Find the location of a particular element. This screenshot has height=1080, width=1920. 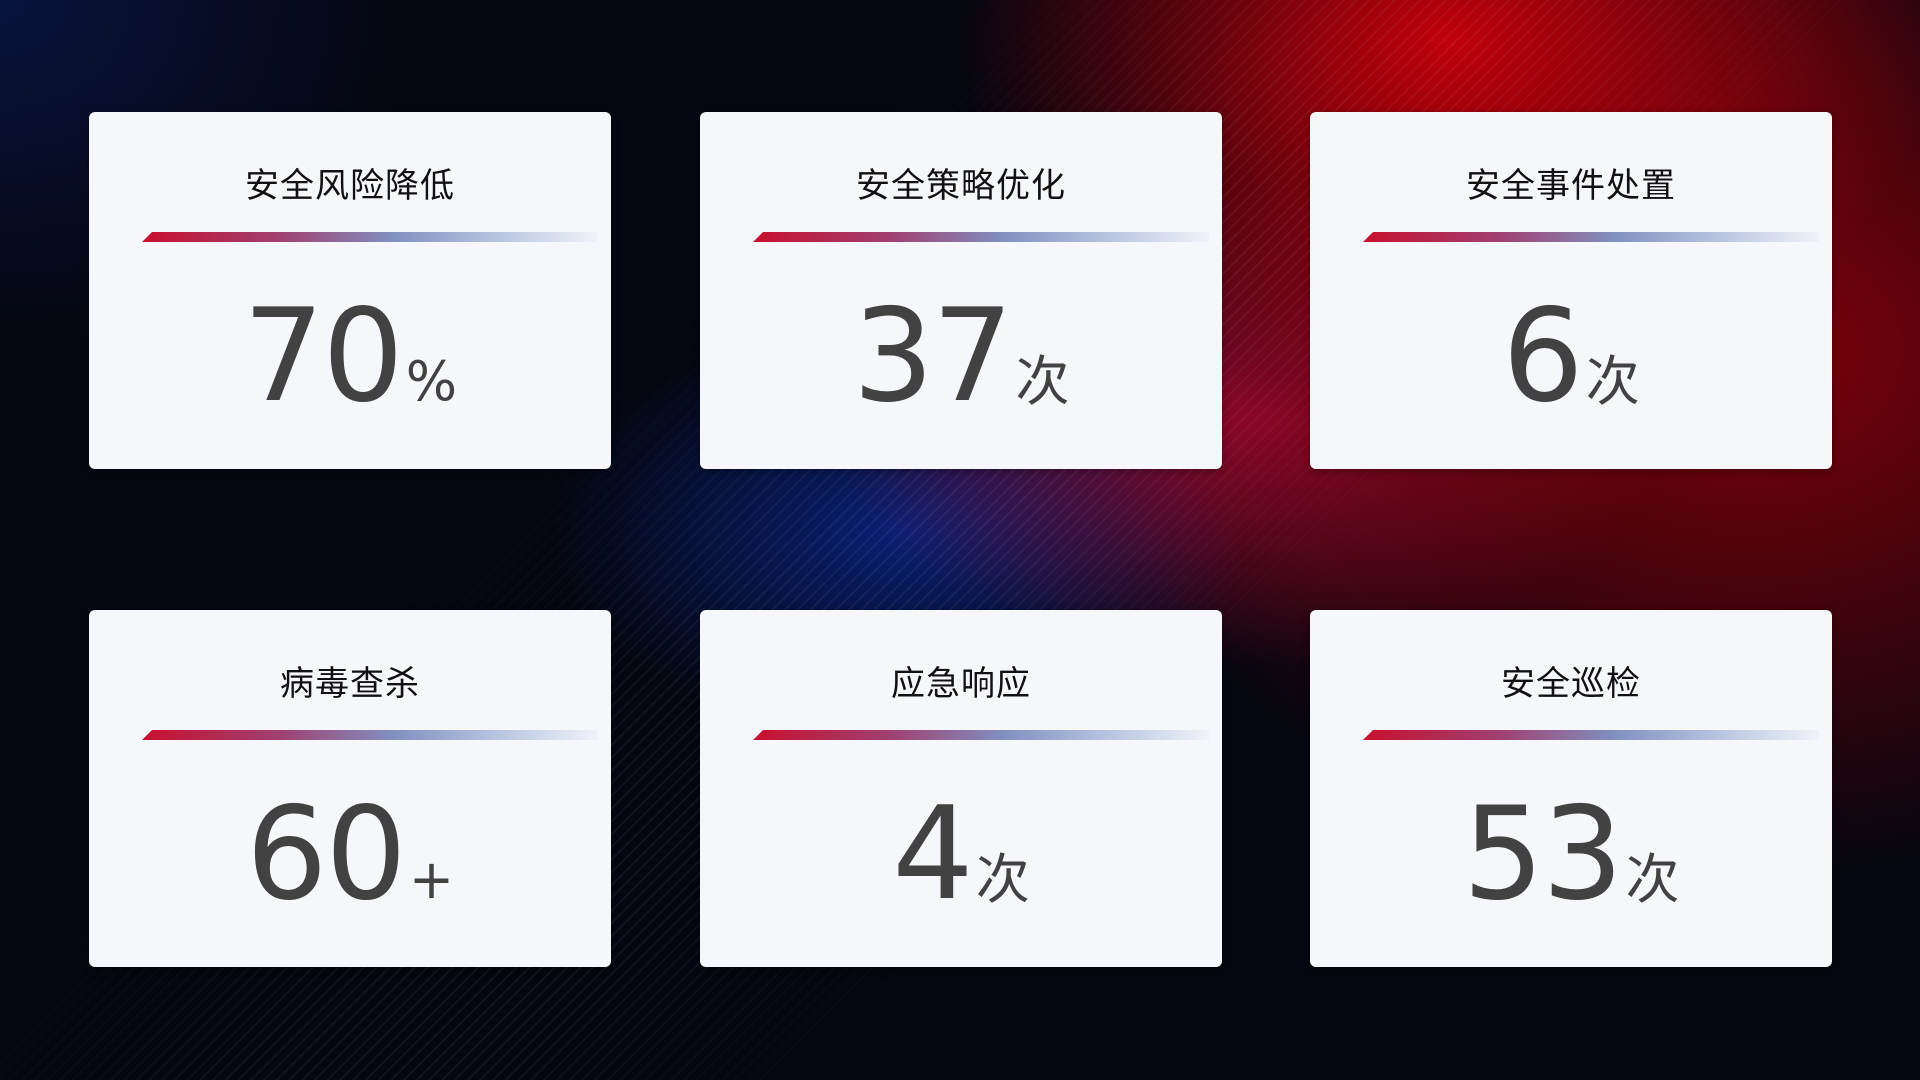

stat-card-security-inspection: 安全巡检 53次 is located at coordinates (1571, 788).